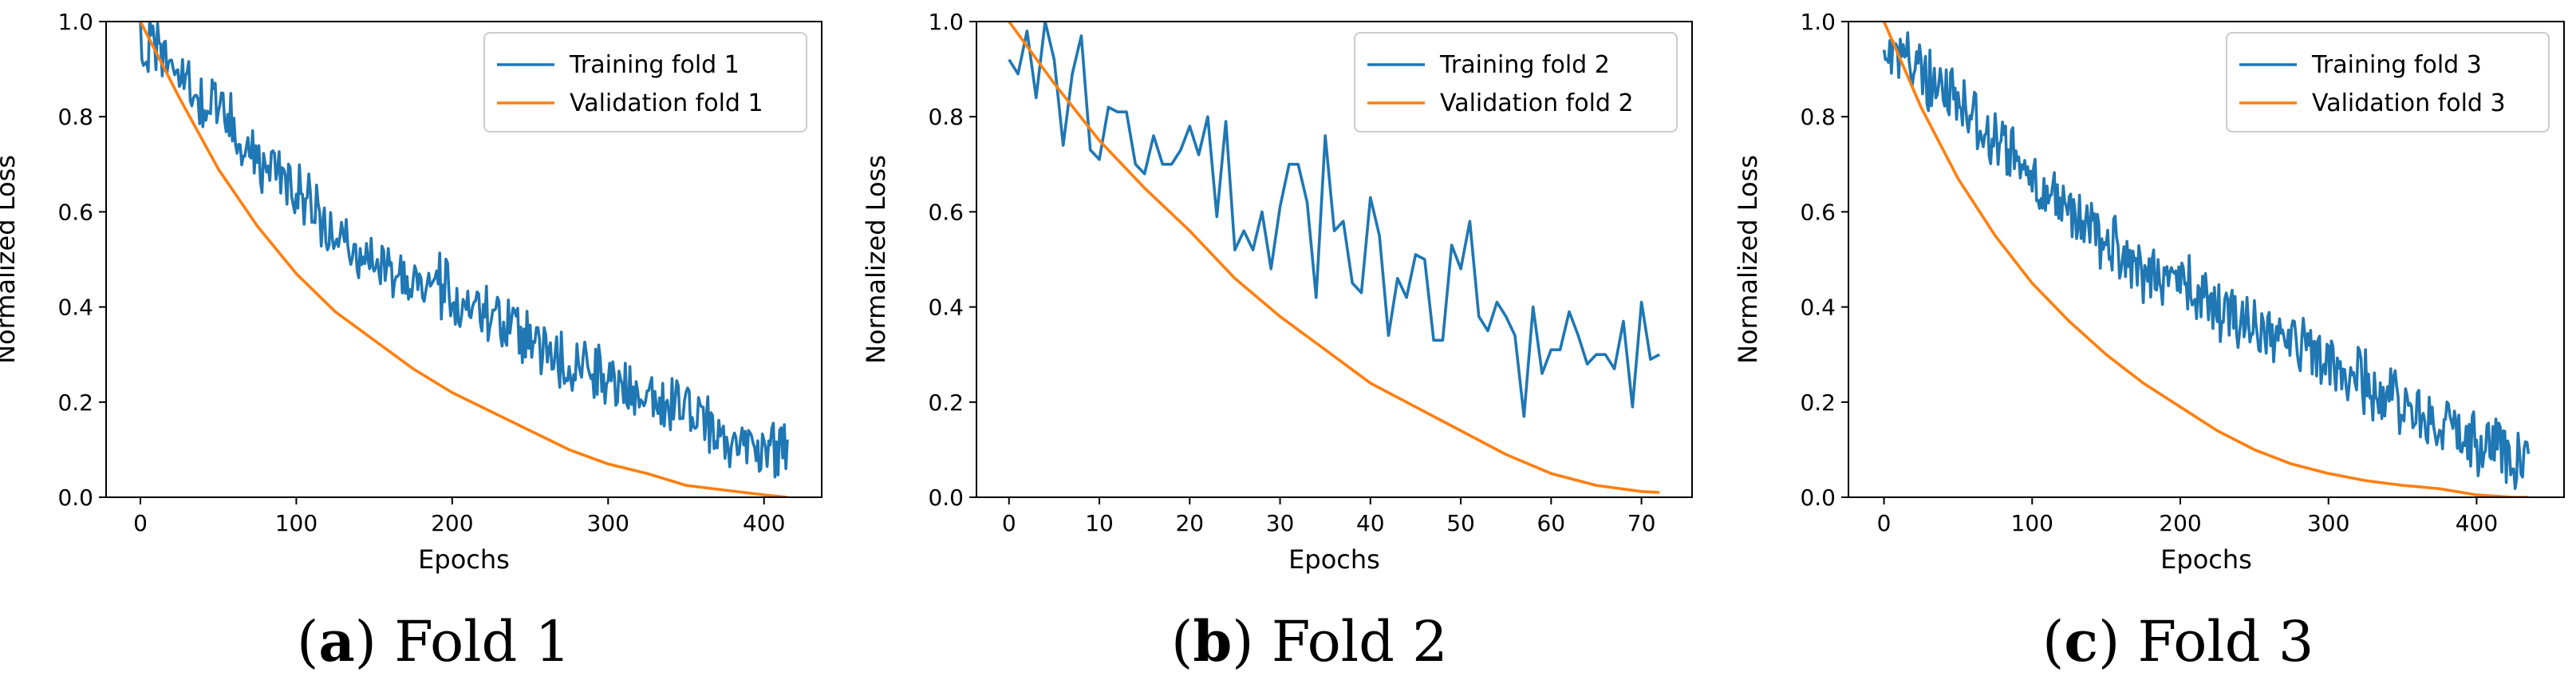  Describe the element at coordinates (2409, 103) in the screenshot. I see `legend-label-validation: Validation fold 3` at that location.